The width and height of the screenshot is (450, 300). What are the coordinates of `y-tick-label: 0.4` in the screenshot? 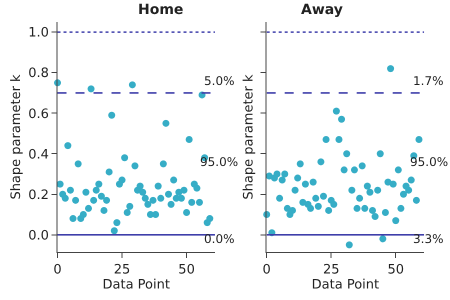 It's located at (38, 154).